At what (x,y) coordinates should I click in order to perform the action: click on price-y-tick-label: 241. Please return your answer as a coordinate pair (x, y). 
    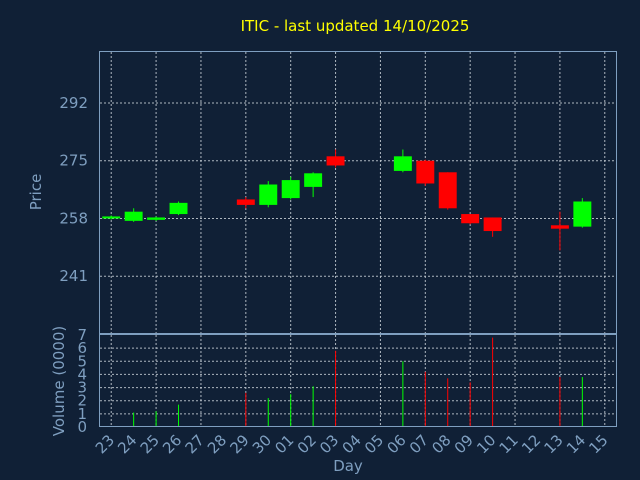
    Looking at the image, I should click on (73, 276).